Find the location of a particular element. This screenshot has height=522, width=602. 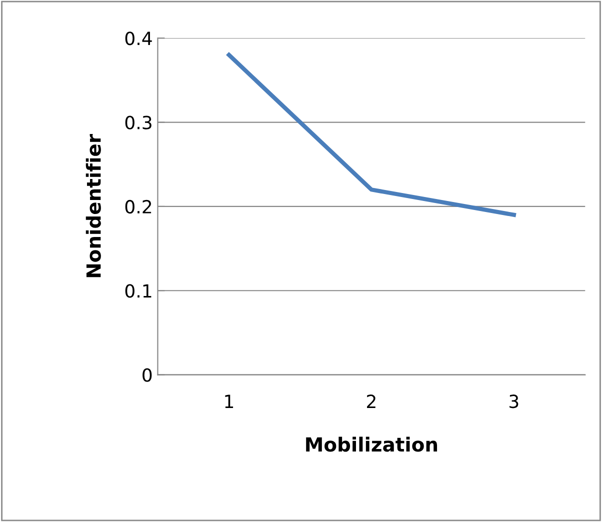

x-tick-label: 3 is located at coordinates (514, 401).